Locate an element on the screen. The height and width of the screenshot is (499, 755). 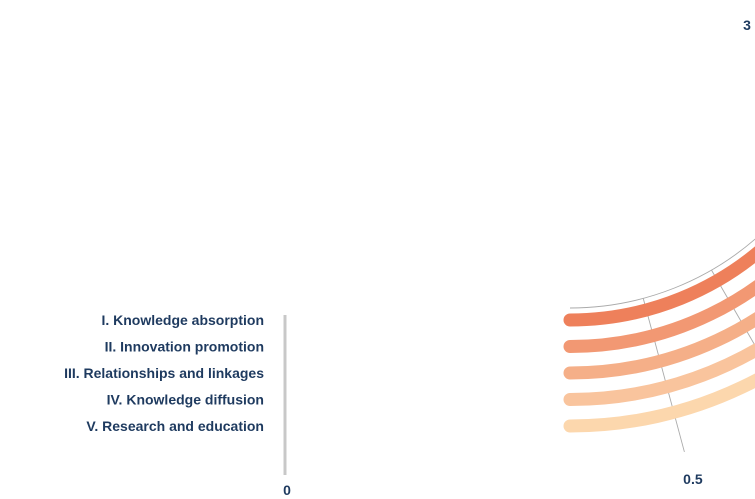
bar-layer is located at coordinates (659, 339).